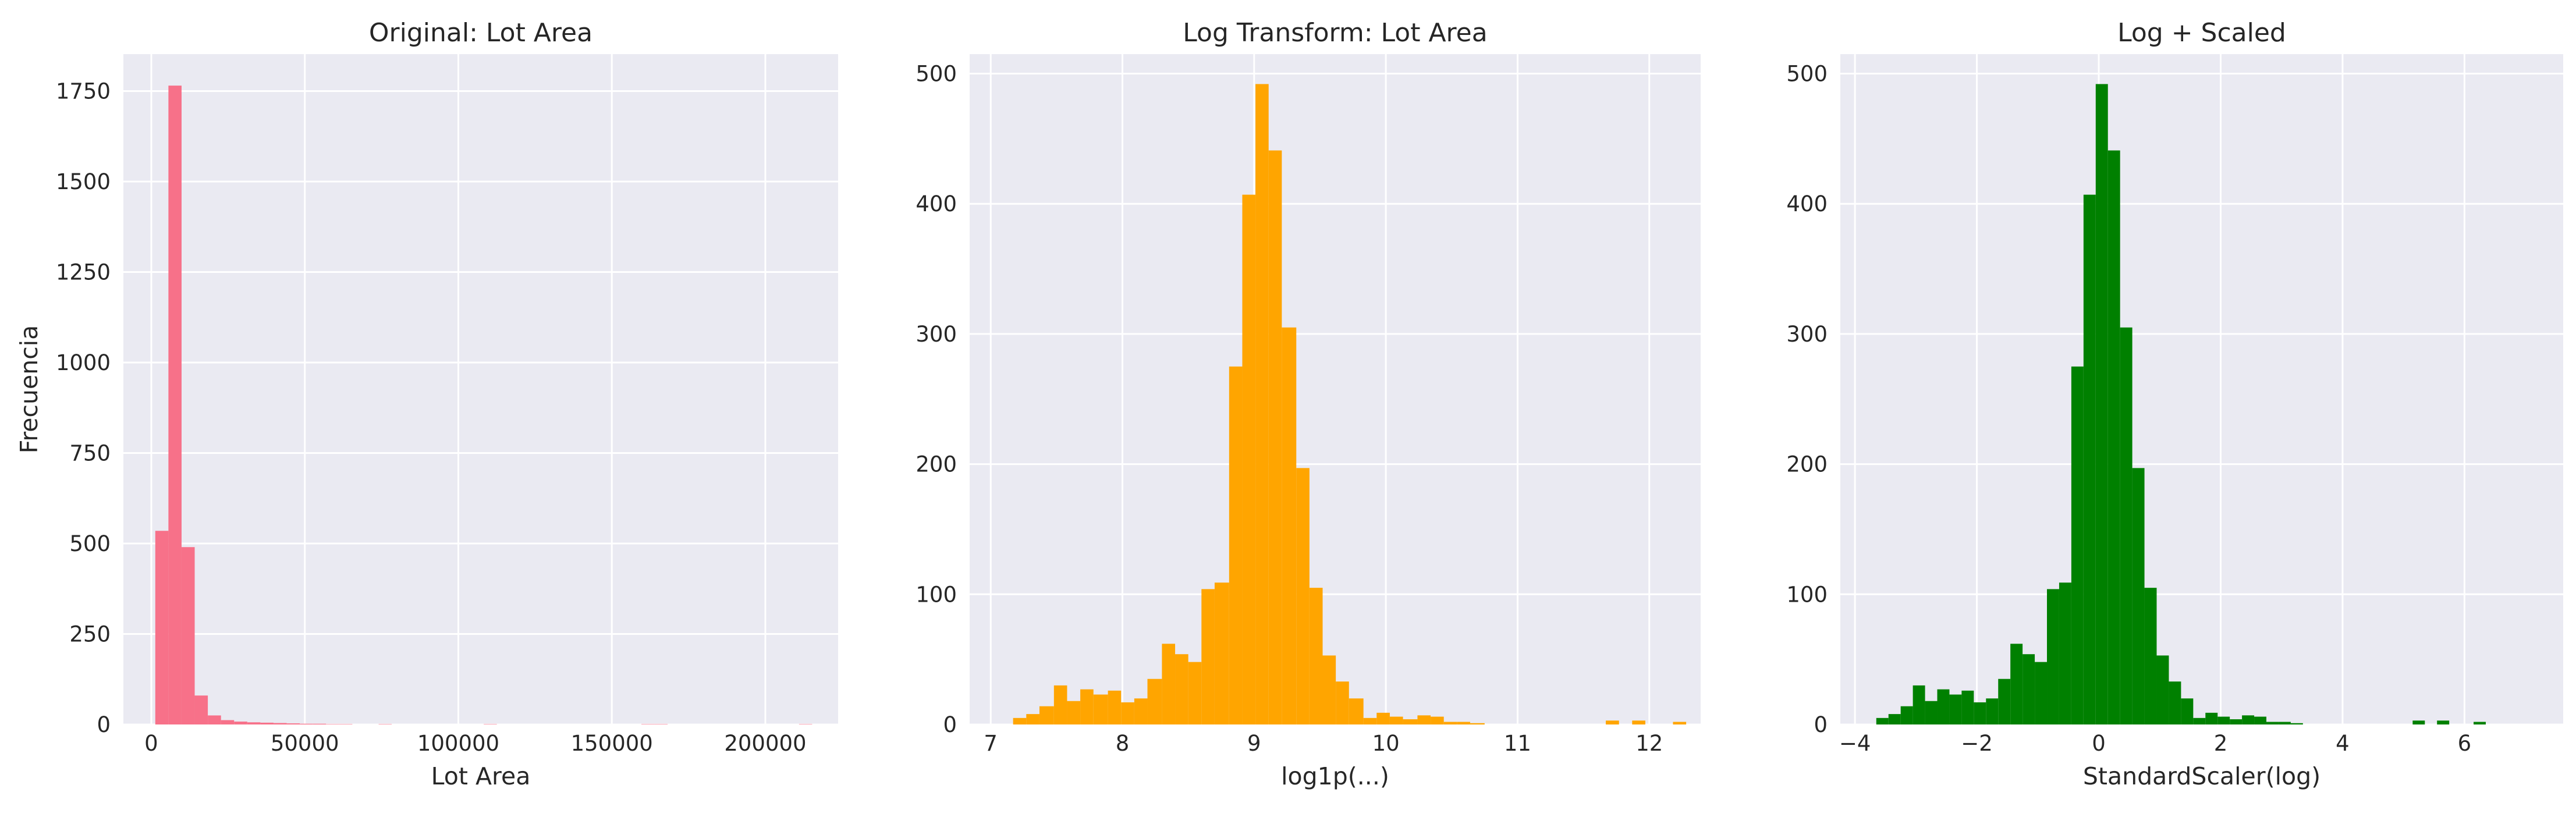 Image resolution: width=2576 pixels, height=817 pixels. I want to click on x-tick-label: −2, so click(1977, 744).